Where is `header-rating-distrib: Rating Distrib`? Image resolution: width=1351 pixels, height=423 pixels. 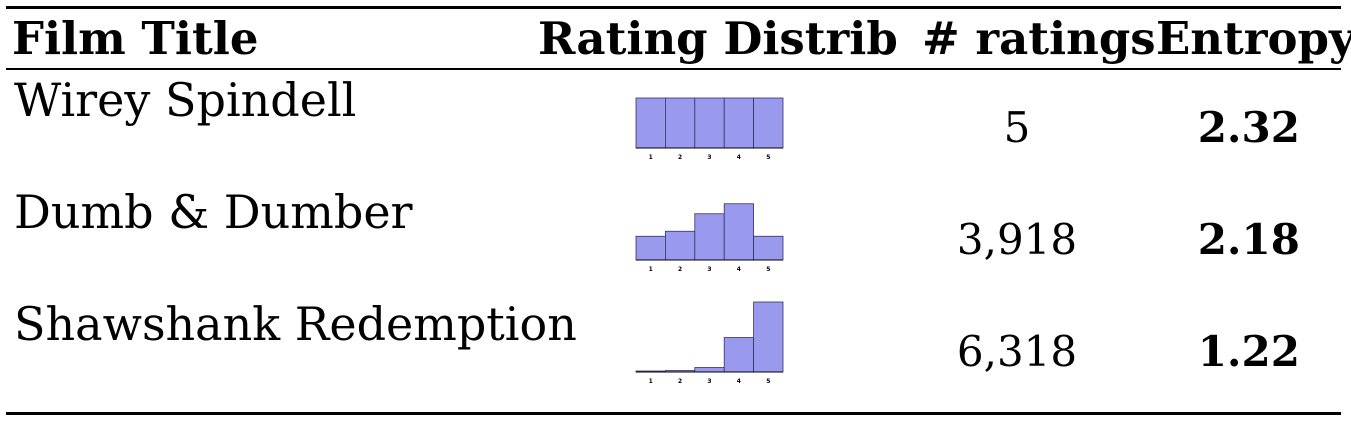
header-rating-distrib: Rating Distrib is located at coordinates (718, 38).